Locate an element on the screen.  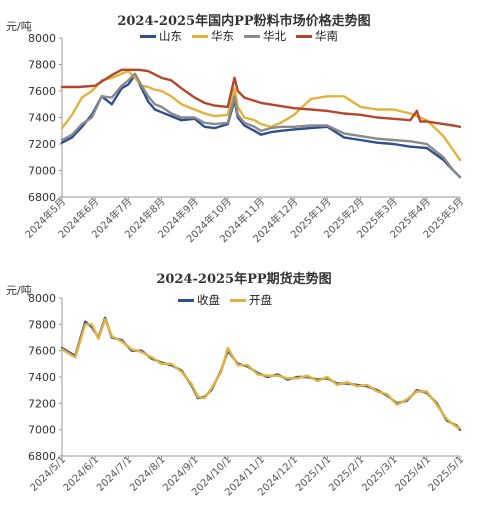
legend-label: 华南 is located at coordinates (326, 36).